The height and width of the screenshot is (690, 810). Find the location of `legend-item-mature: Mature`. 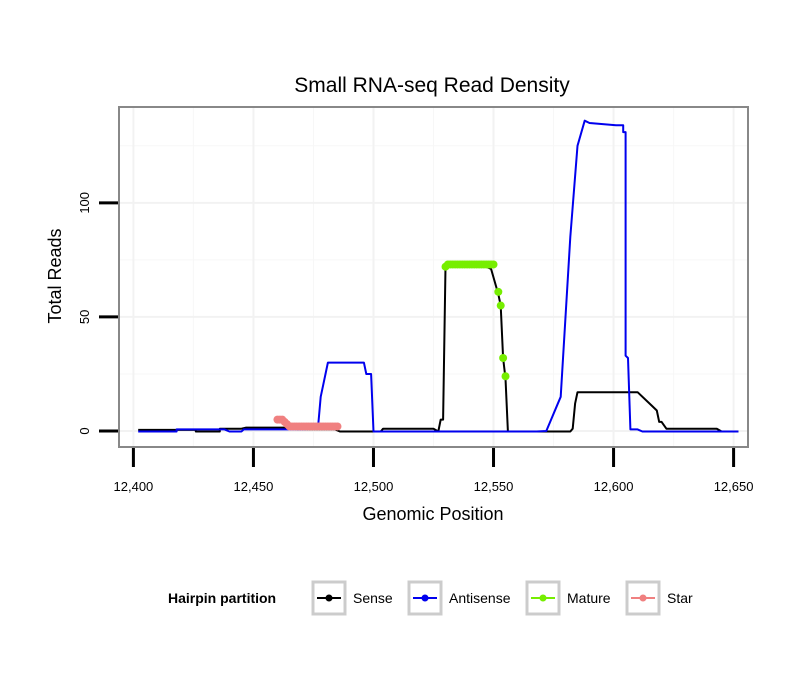

legend-item-mature: Mature is located at coordinates (568, 598).